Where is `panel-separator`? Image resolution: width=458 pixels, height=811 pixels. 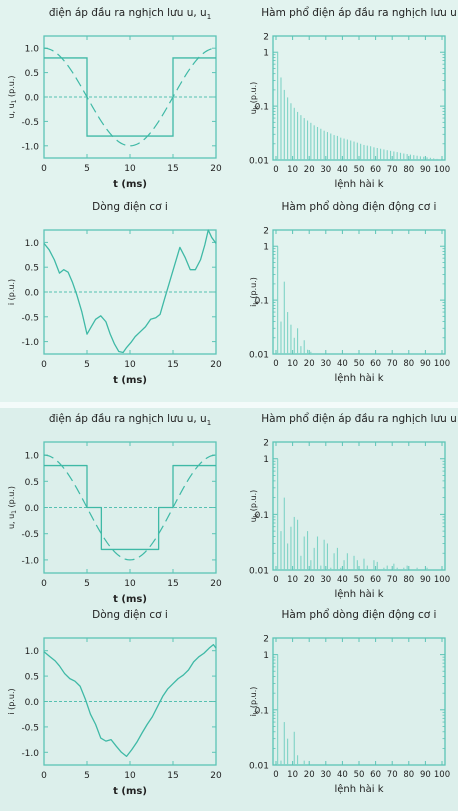
panel-separator is located at coordinates (229, 405).